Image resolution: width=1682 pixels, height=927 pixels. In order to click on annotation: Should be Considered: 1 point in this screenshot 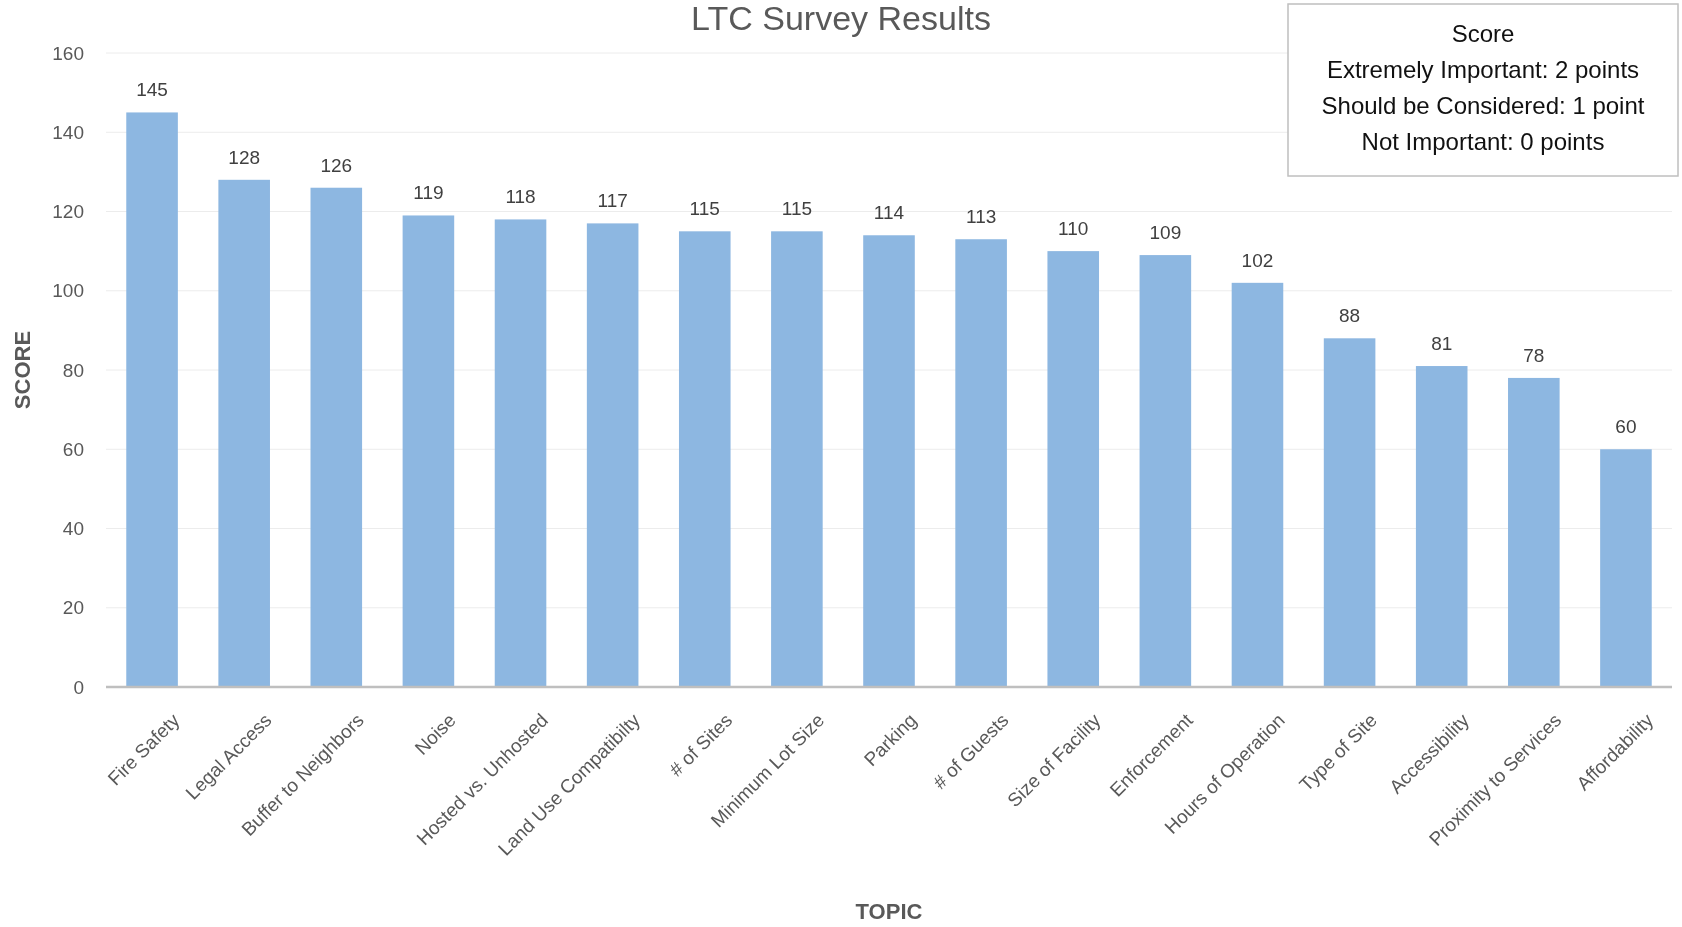, I will do `click(1483, 105)`.